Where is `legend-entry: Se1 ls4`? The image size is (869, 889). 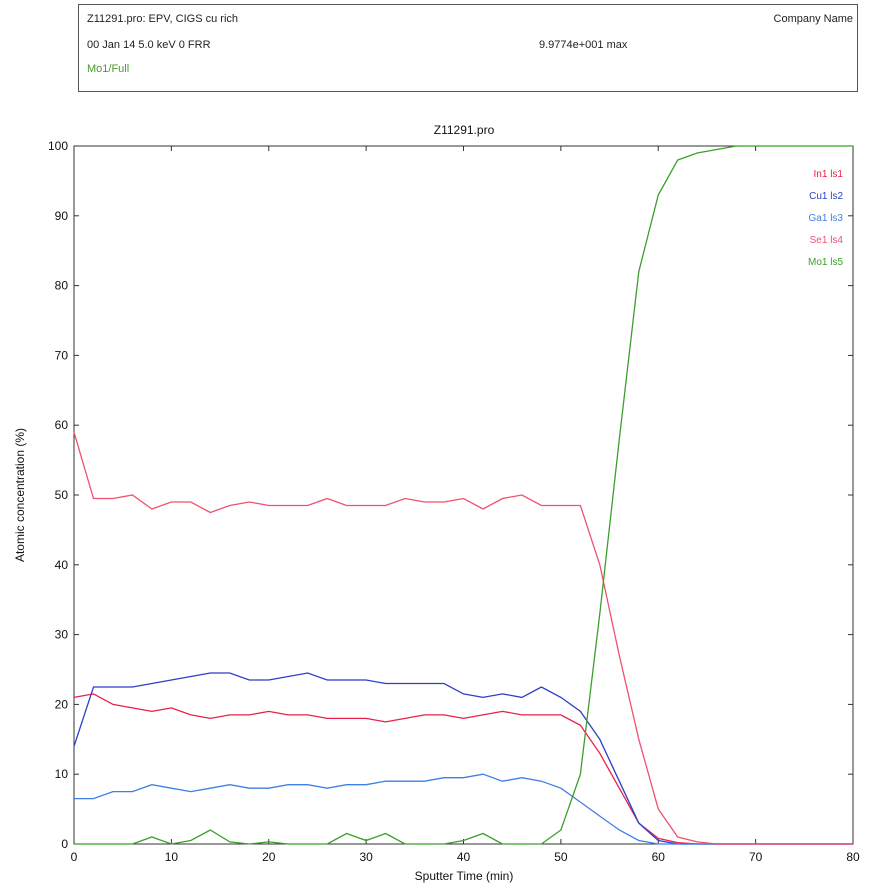
legend-entry: Se1 ls4 is located at coordinates (827, 240).